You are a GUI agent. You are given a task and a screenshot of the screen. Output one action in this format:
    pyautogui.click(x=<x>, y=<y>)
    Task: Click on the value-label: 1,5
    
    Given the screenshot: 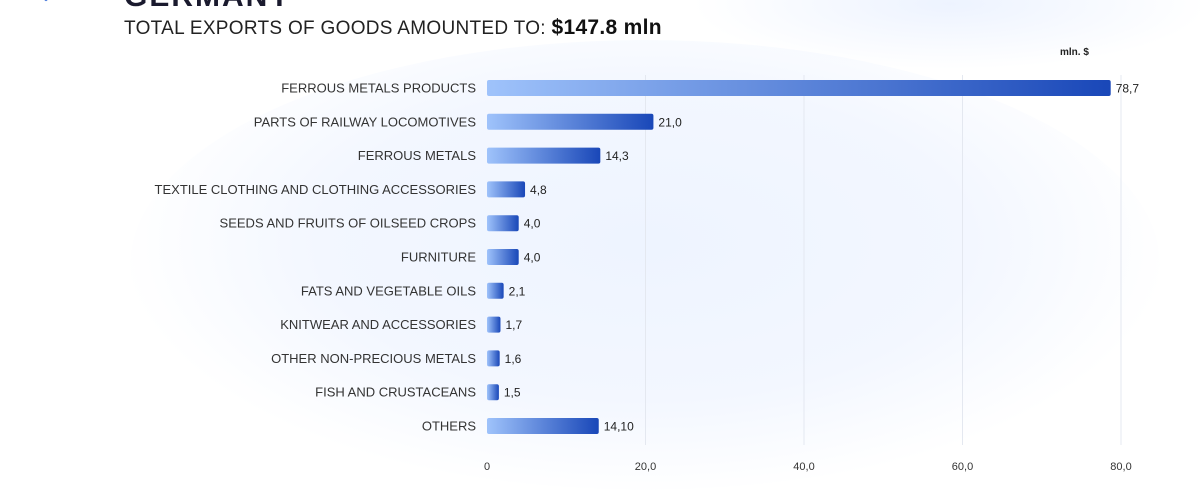 What is the action you would take?
    pyautogui.click(x=512, y=393)
    